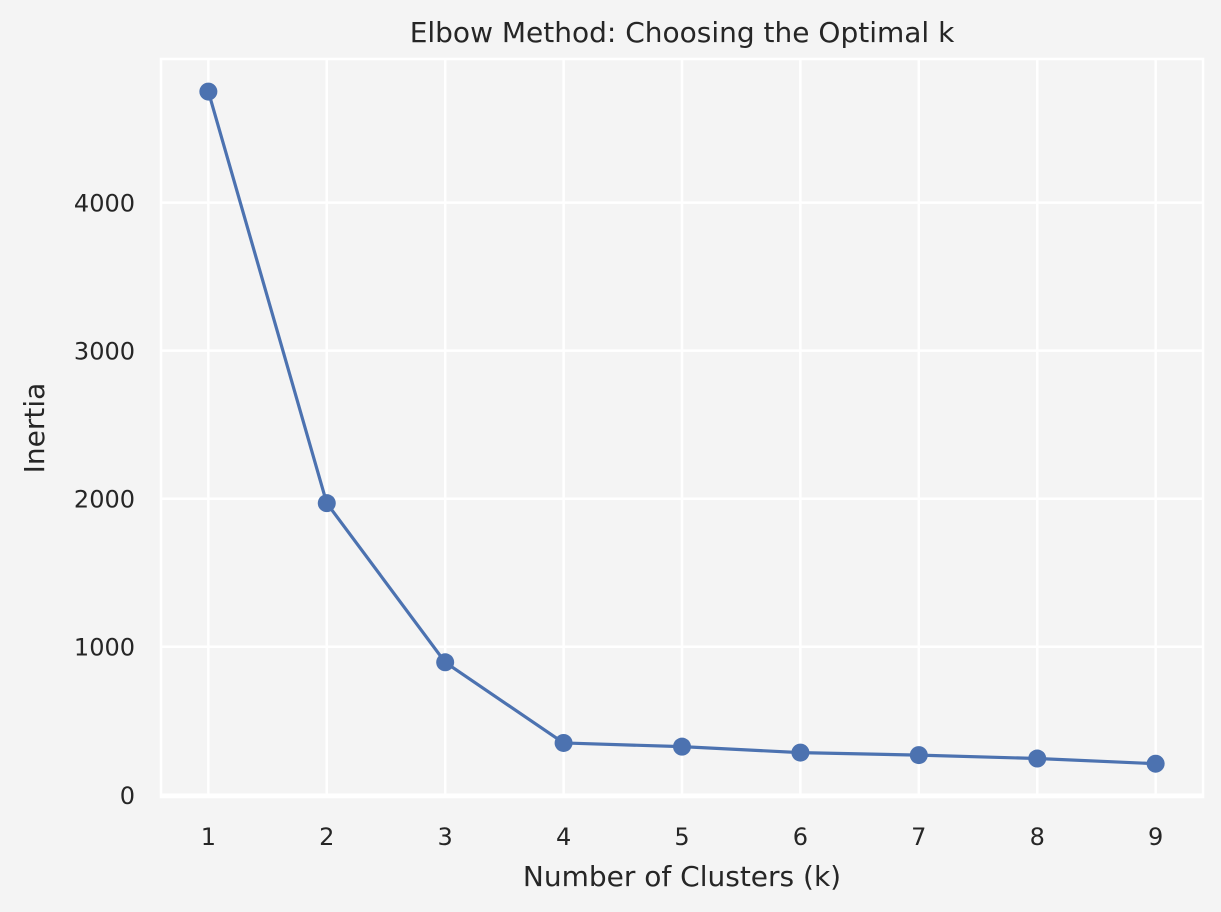 The width and height of the screenshot is (1221, 912). I want to click on x-tick-label: 3, so click(445, 837).